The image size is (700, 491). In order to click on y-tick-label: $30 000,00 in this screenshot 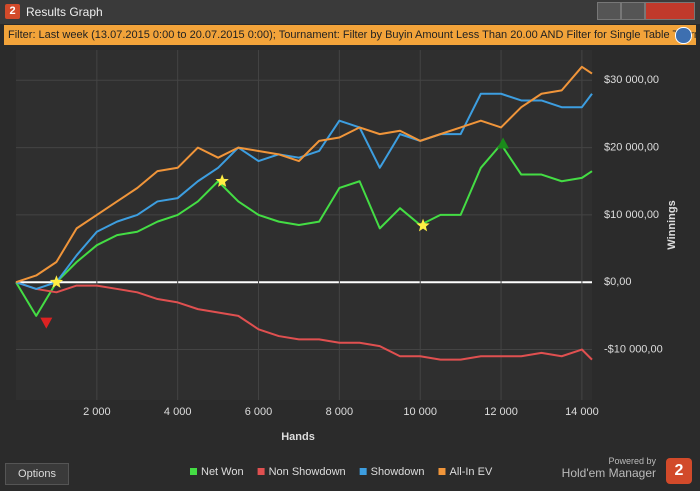, I will do `click(631, 80)`.